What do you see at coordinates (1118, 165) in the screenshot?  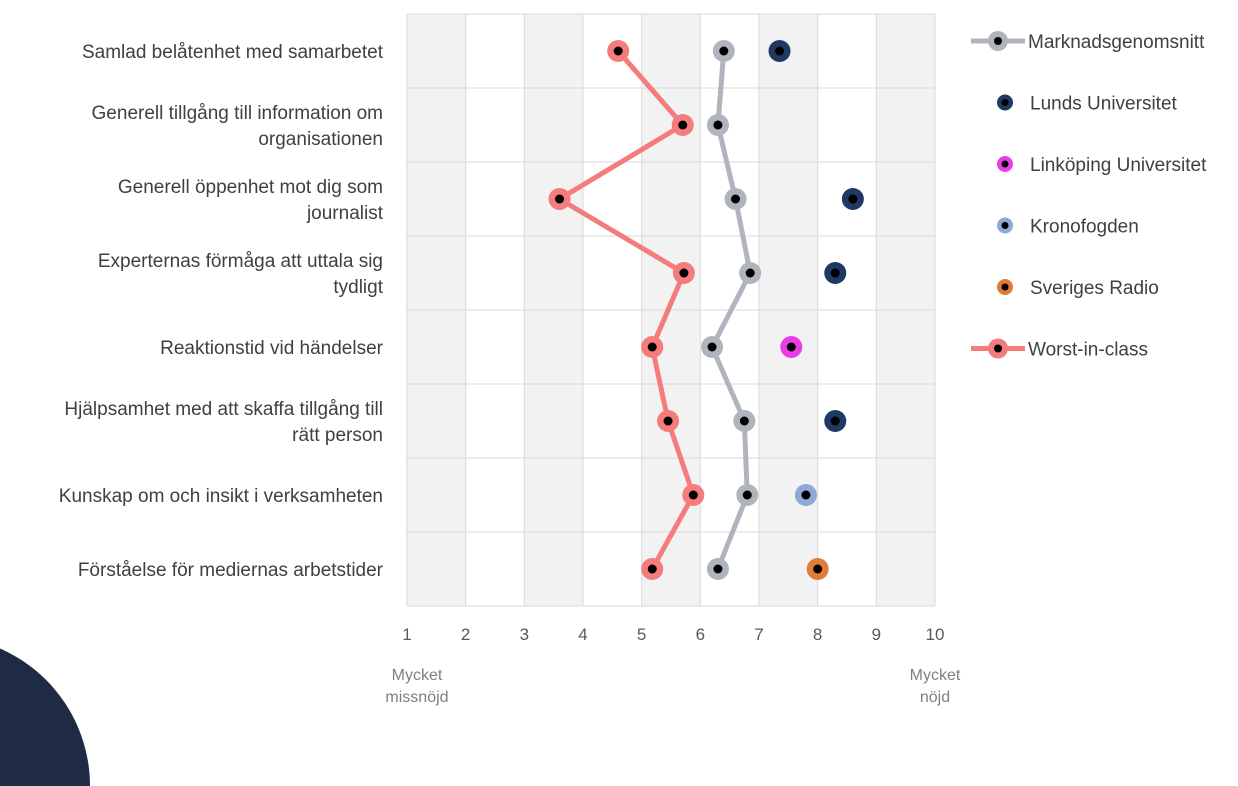 I see `legend-label: Linköping Universitet` at bounding box center [1118, 165].